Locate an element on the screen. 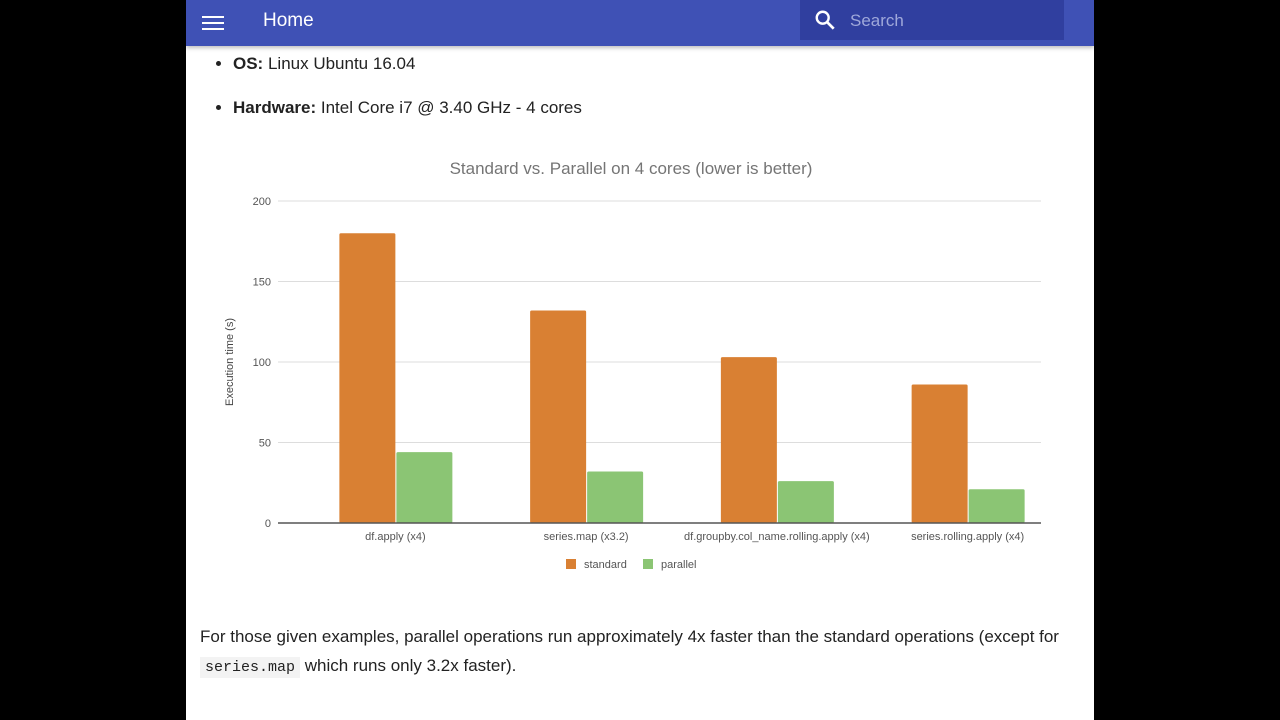  spec-label: OS: is located at coordinates (248, 63).